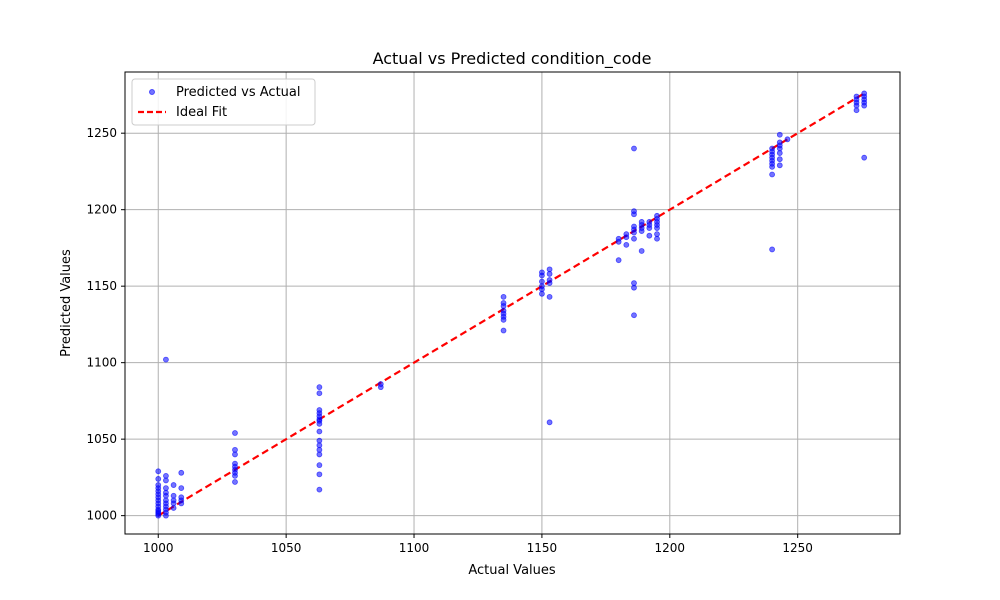 This screenshot has width=1000, height=600. I want to click on legend-box, so click(223, 102).